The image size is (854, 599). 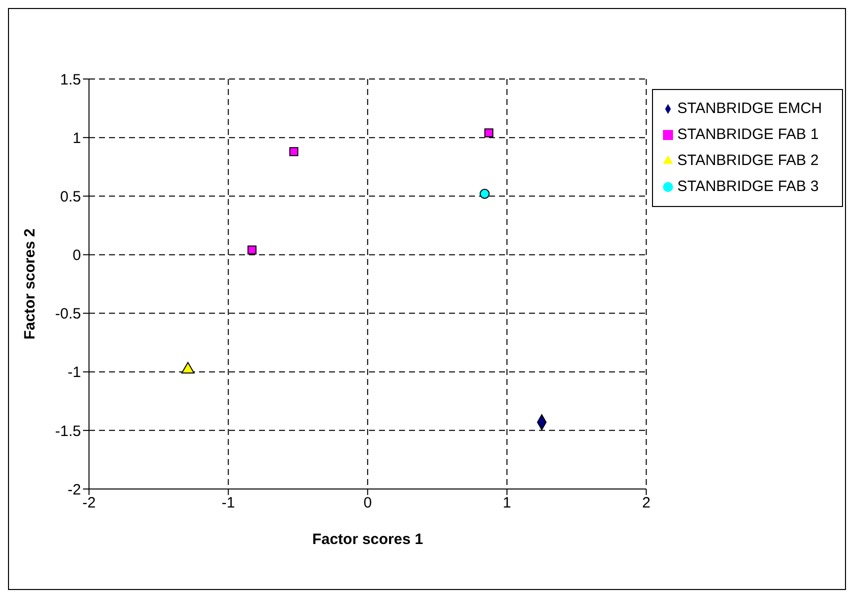 I want to click on x-tick-label: 0, so click(x=367, y=503).